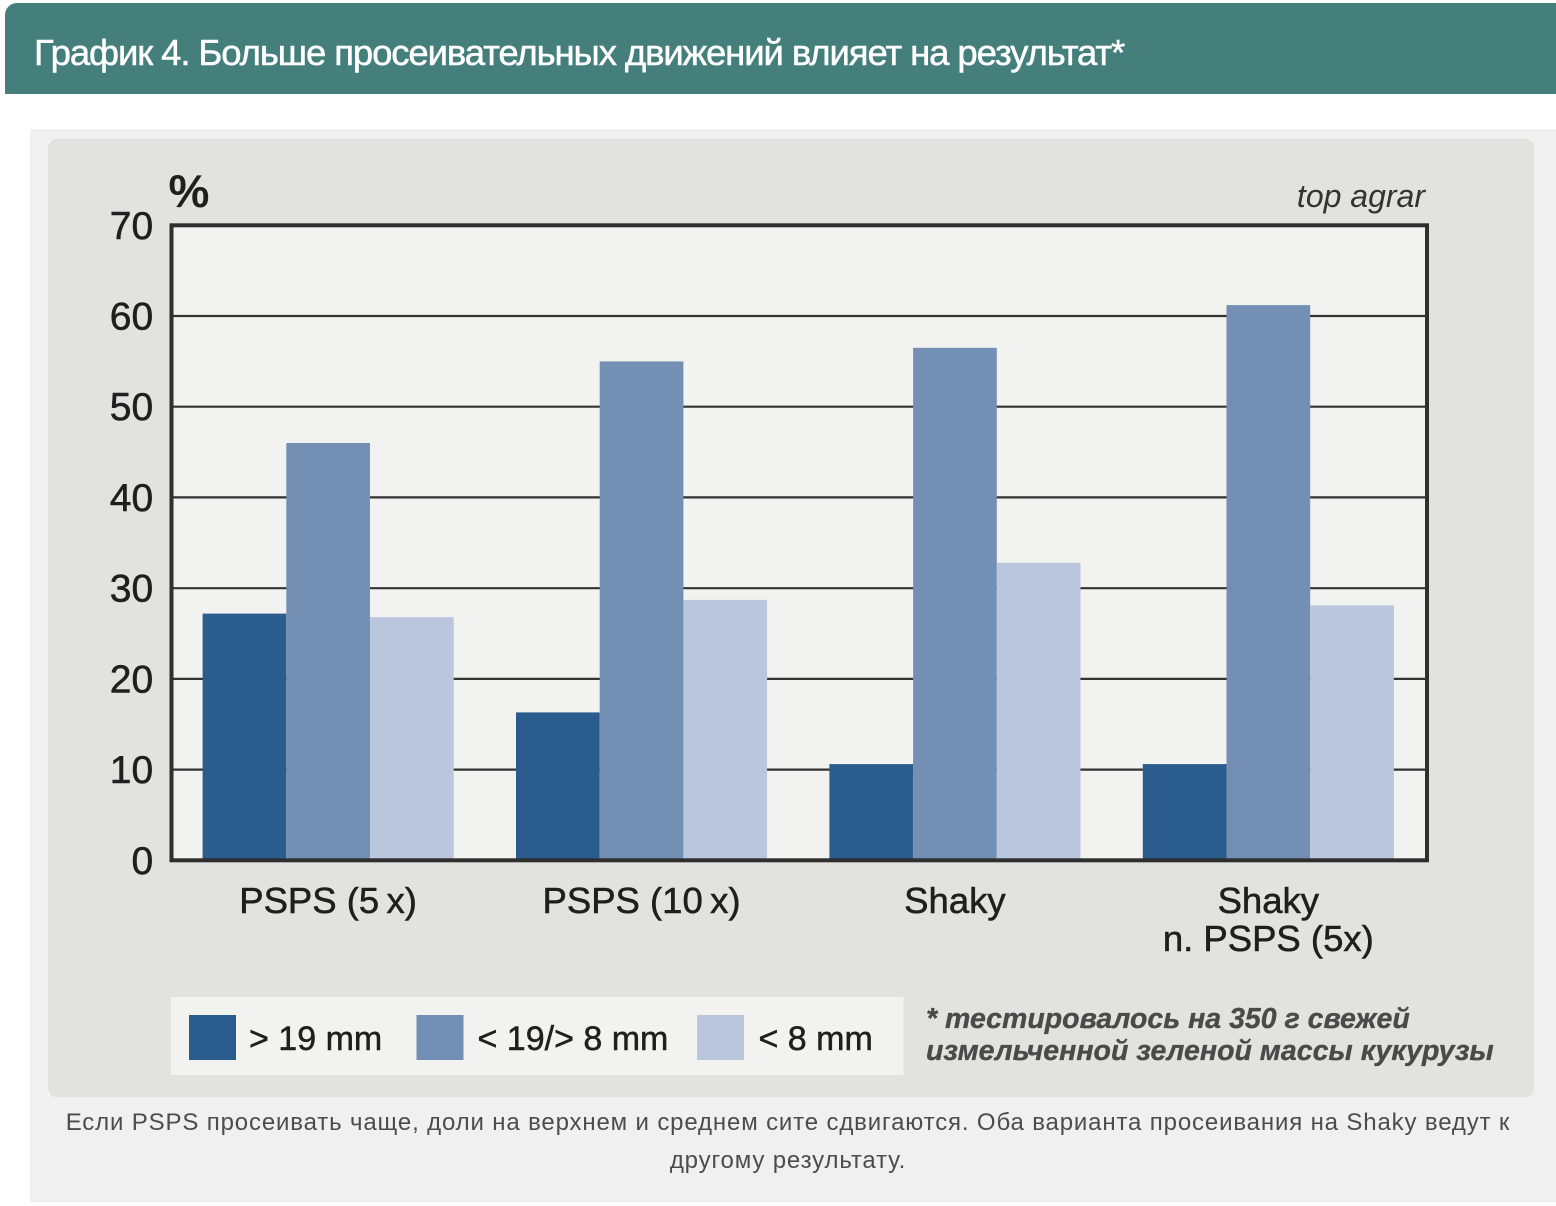 This screenshot has height=1206, width=1556. Describe the element at coordinates (1268, 938) in the screenshot. I see `svg-text: n. PSPS (5x)` at that location.